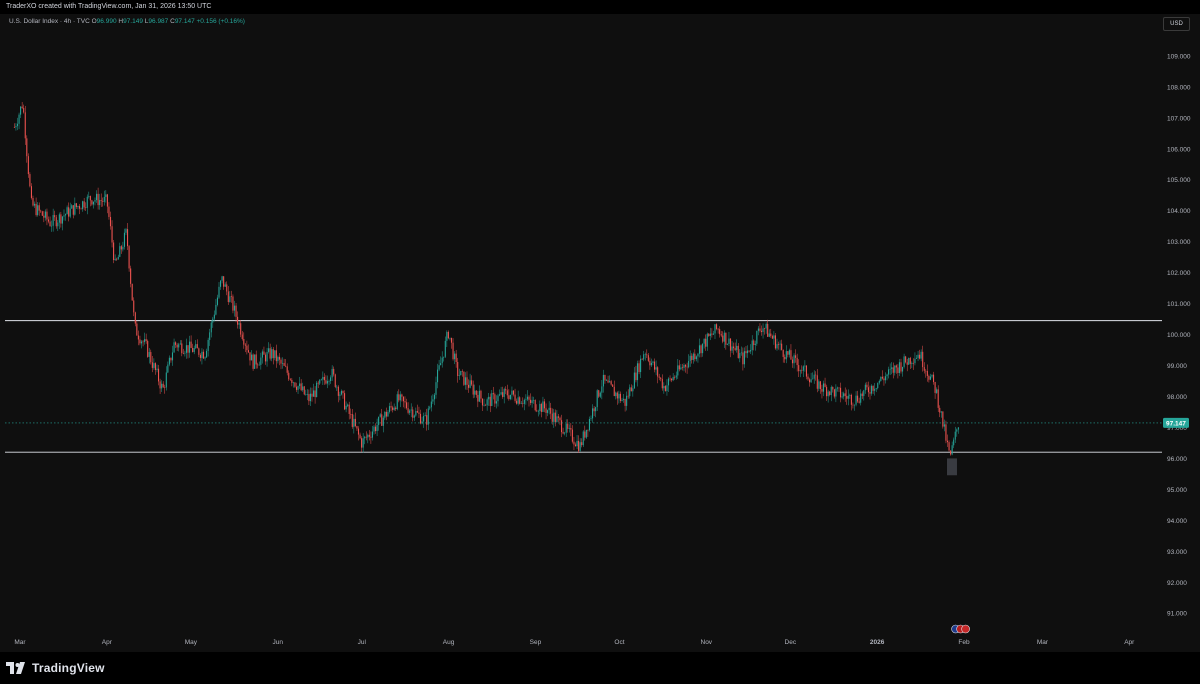 This screenshot has height=684, width=1200. What do you see at coordinates (1177, 366) in the screenshot?
I see `price-tick-label: 99.000` at bounding box center [1177, 366].